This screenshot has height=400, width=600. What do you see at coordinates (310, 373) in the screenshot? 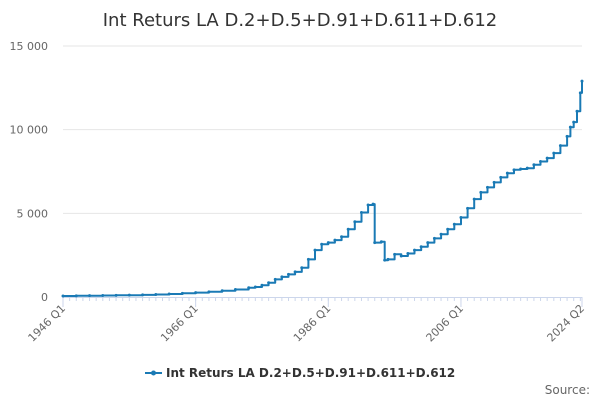
I see `legend-label: Int Returs LA D.2+D.5+D.91+D.611+D.612` at bounding box center [310, 373].